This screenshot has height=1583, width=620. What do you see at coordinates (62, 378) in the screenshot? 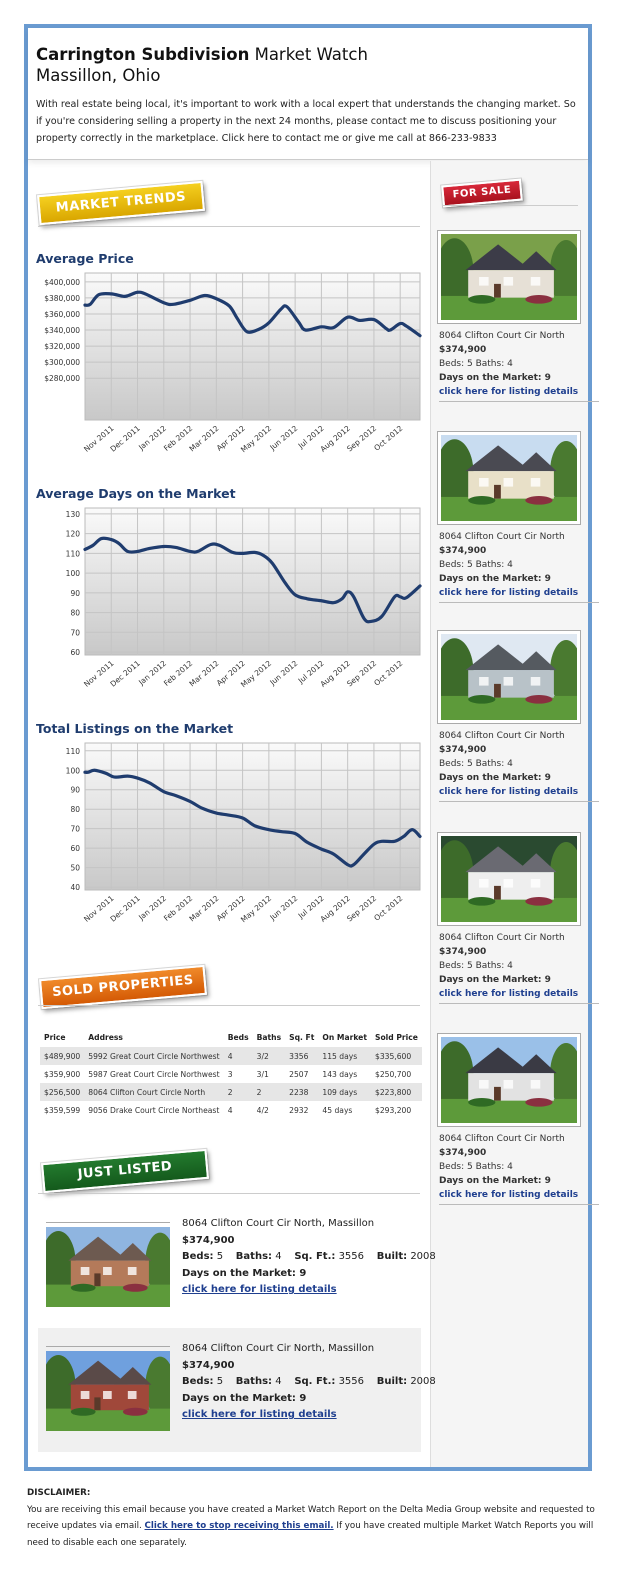
I see `y-tick-label: $280,000` at bounding box center [62, 378].